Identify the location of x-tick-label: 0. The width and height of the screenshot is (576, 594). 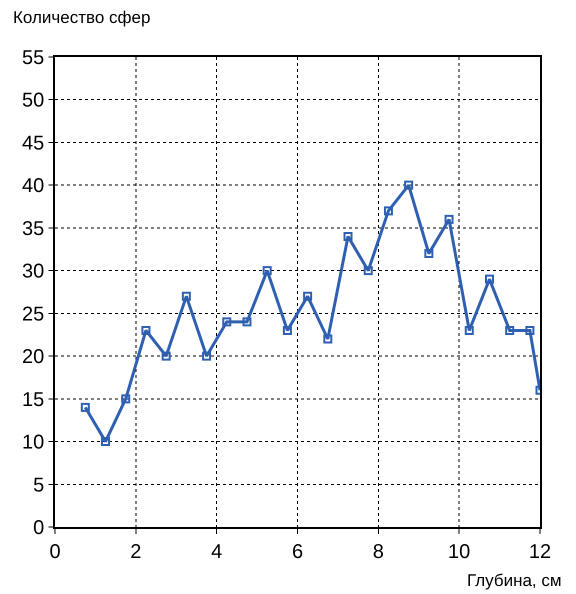
(55, 551).